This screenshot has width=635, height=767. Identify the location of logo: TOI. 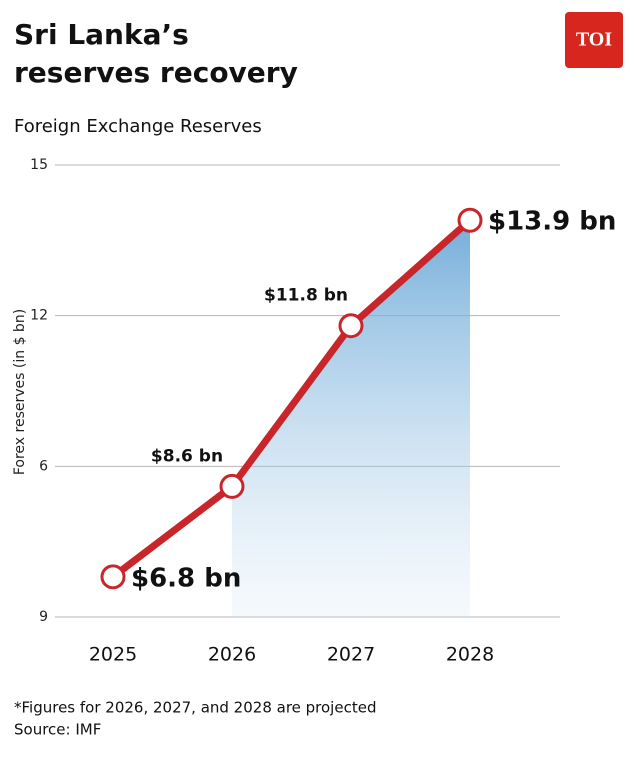
(594, 40).